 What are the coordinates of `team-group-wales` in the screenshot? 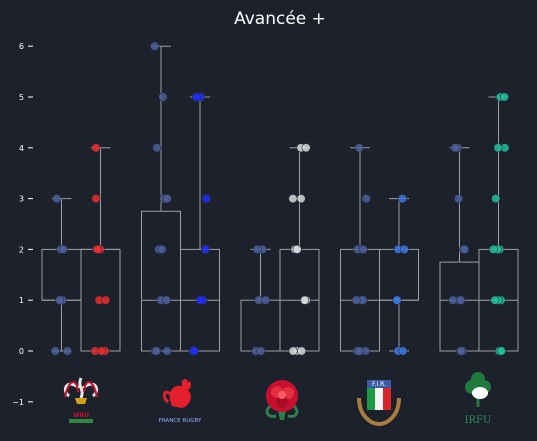 It's located at (81, 249).